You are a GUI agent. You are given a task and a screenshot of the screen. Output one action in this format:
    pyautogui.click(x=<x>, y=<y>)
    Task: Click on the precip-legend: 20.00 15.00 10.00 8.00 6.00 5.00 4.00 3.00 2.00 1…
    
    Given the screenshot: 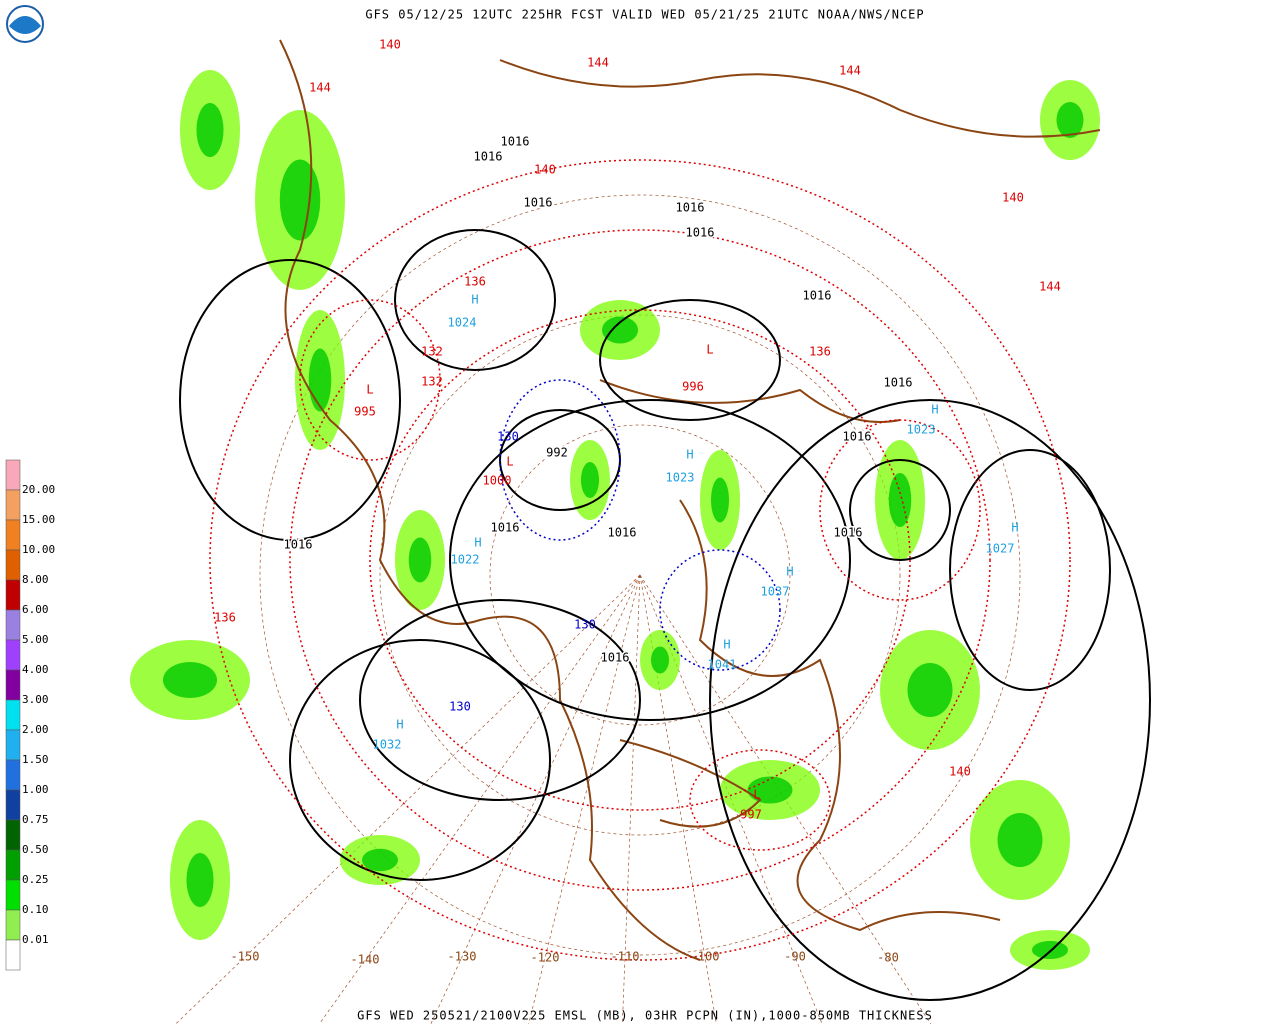 What is the action you would take?
    pyautogui.click(x=30, y=715)
    